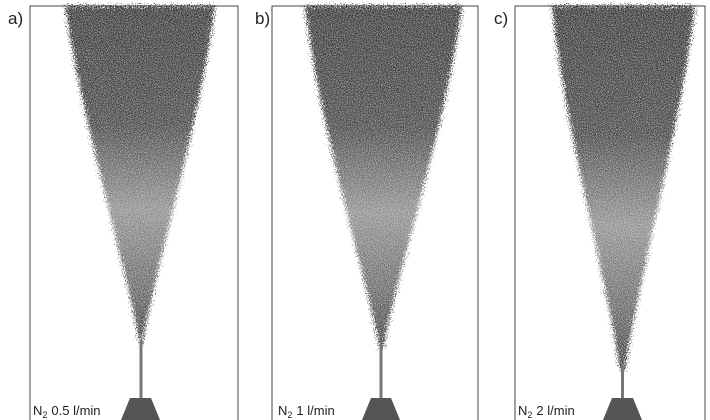 This screenshot has height=420, width=710. I want to click on panel-label: b), so click(262, 18).